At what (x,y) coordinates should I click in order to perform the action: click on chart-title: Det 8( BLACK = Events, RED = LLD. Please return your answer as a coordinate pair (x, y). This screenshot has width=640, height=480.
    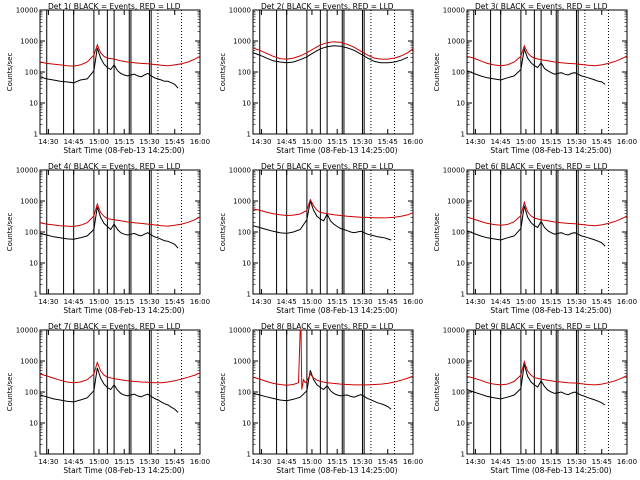
    Looking at the image, I should click on (327, 326).